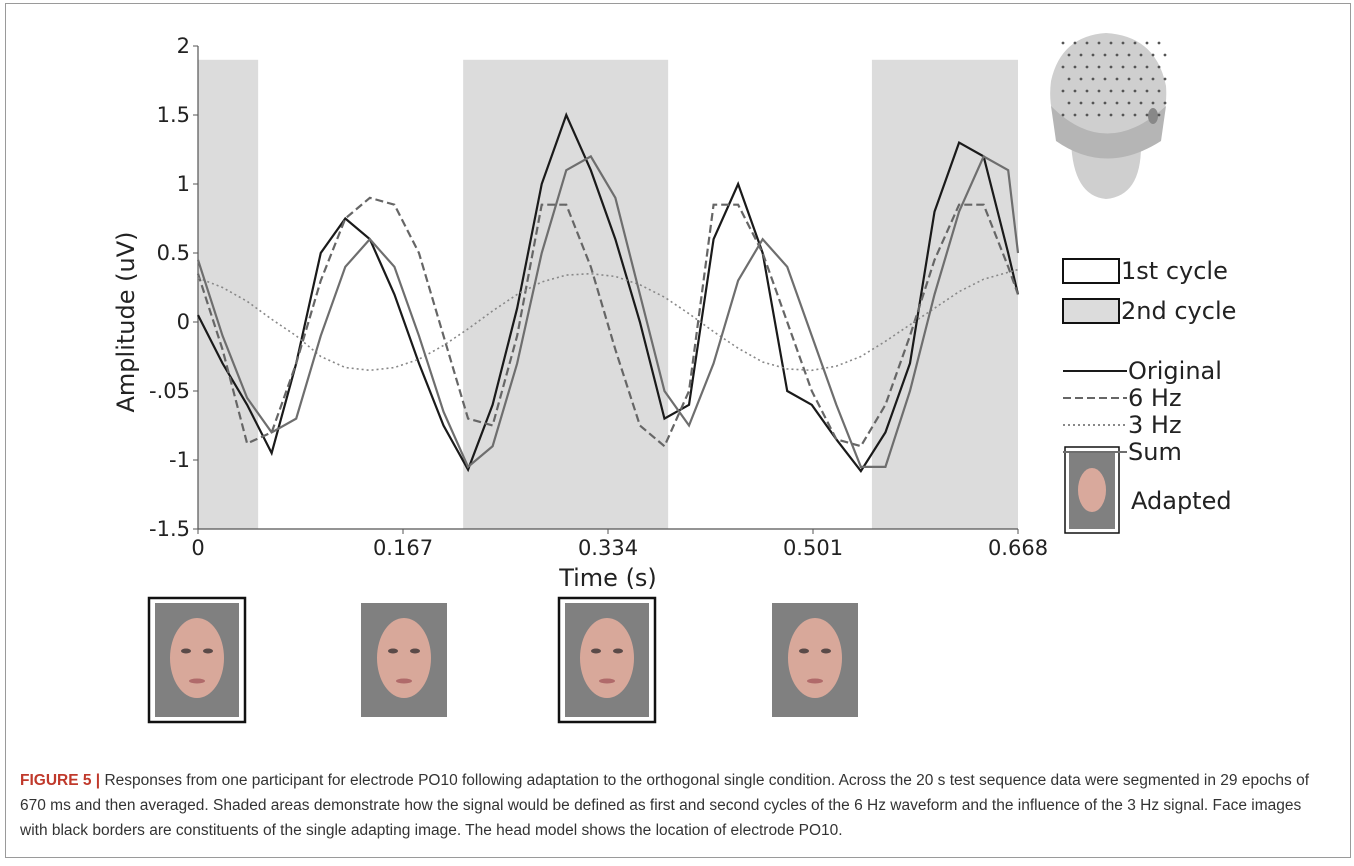 The width and height of the screenshot is (1354, 866). I want to click on legend-label: Sum, so click(1155, 452).